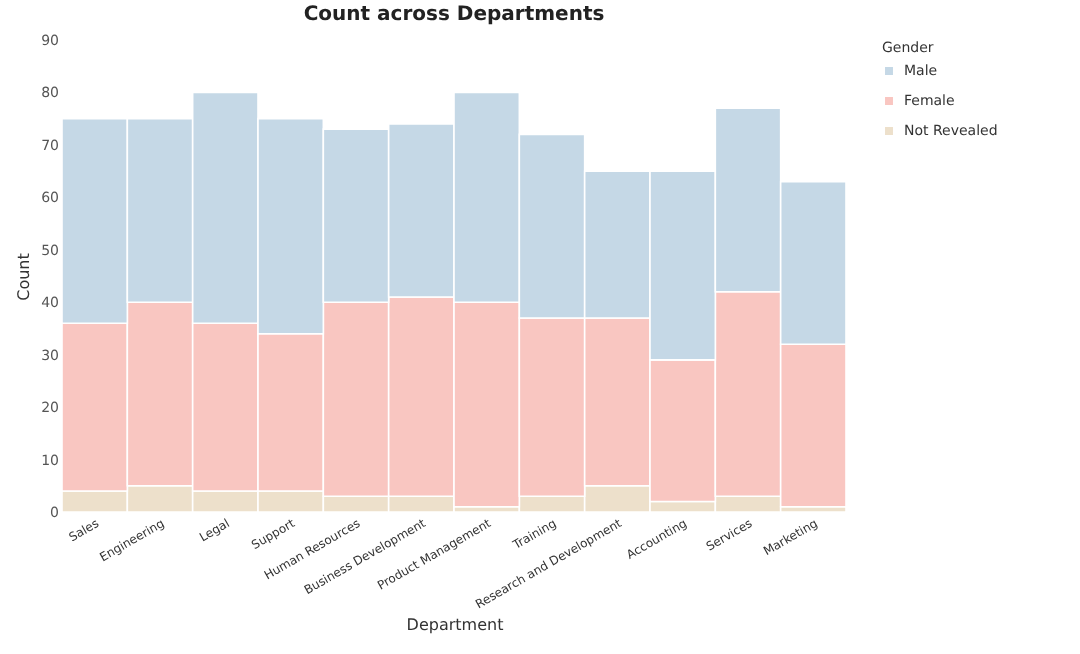 This screenshot has width=1080, height=654. Describe the element at coordinates (455, 625) in the screenshot. I see `x-axis-title: Department` at that location.